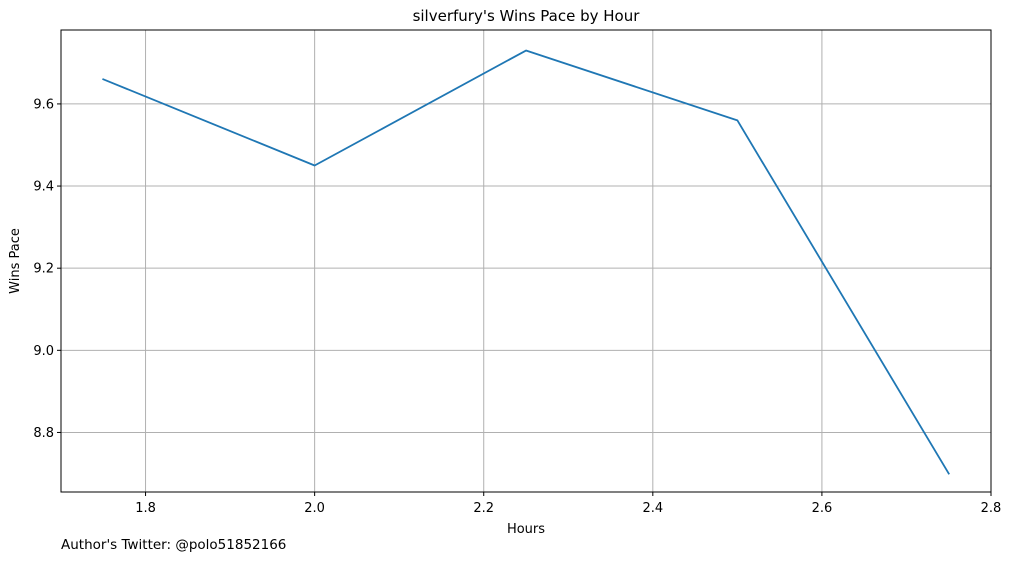  Describe the element at coordinates (43, 433) in the screenshot. I see `y-tick-label: 8.8` at that location.